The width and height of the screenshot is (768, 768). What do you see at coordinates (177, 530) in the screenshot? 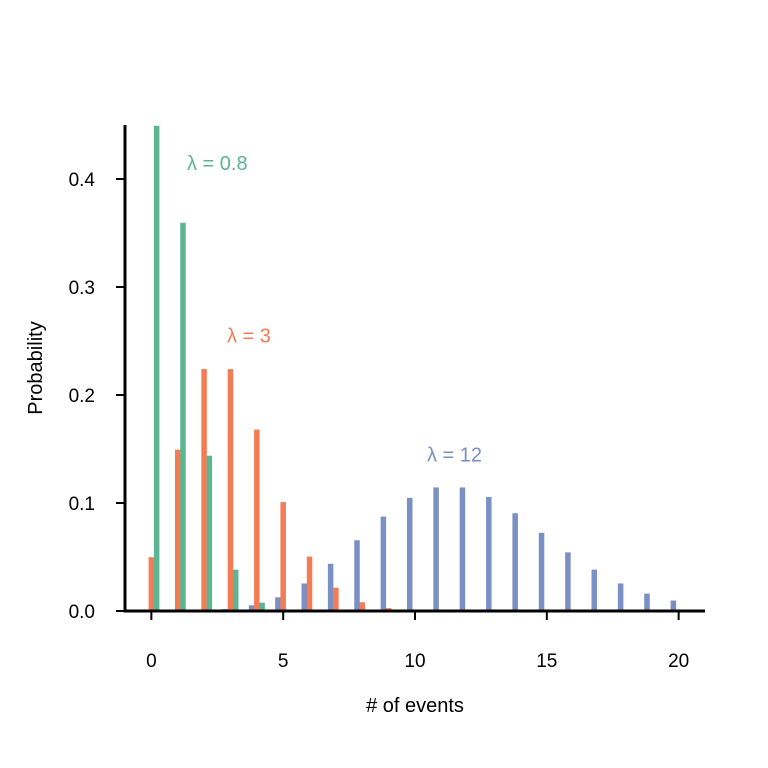
I see `bar-3-x1` at bounding box center [177, 530].